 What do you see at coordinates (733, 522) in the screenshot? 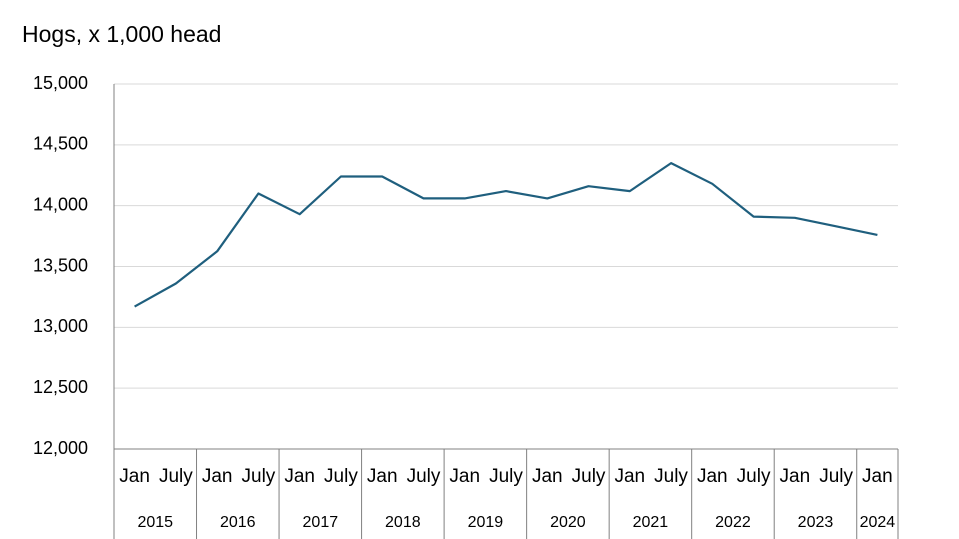
I see `x-group-label: 2022` at bounding box center [733, 522].